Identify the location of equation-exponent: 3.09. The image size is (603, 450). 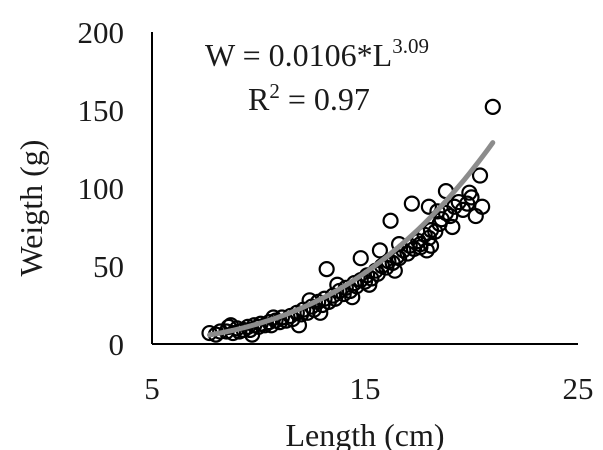
(410, 46).